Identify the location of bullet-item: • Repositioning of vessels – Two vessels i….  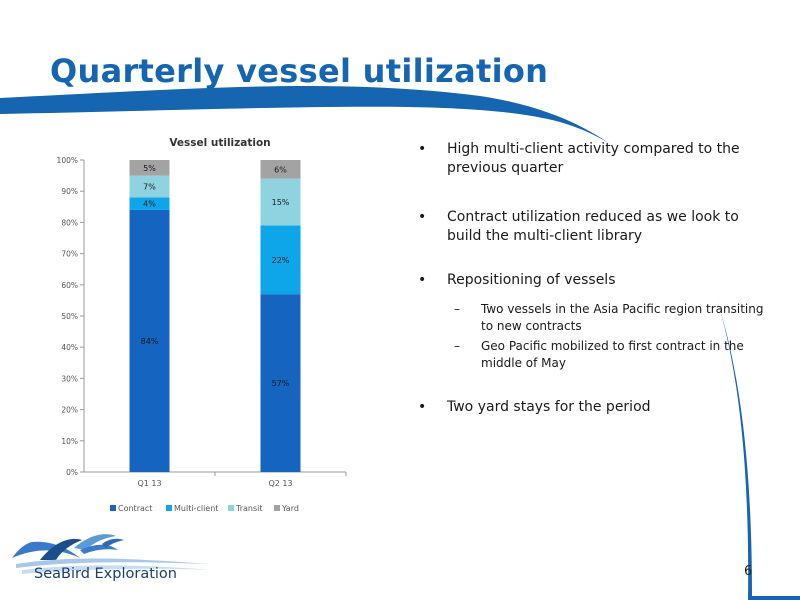
(596, 321).